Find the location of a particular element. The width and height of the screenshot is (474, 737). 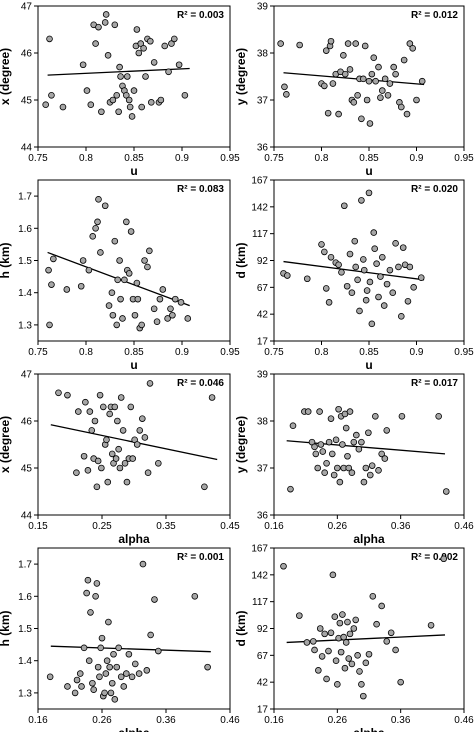

y-tick-label: 67 is located at coordinates (263, 656).